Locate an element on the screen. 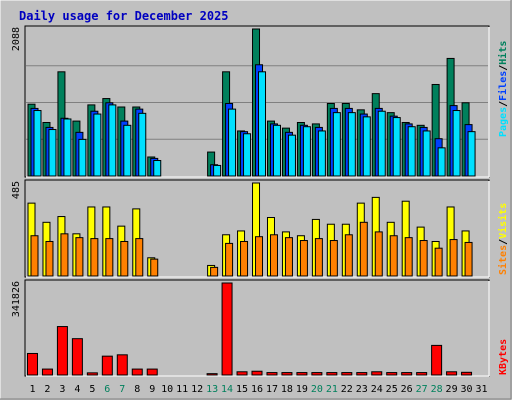 This screenshot has height=404, width=512. day-label-10: 10 is located at coordinates (167, 389).